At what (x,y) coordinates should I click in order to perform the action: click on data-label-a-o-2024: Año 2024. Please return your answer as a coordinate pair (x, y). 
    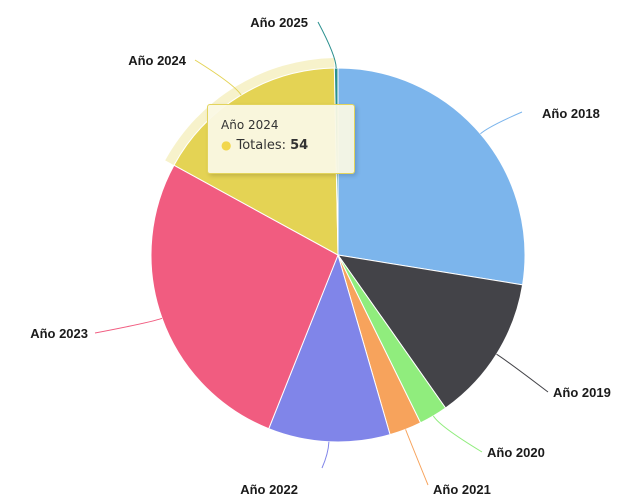
    Looking at the image, I should click on (157, 60).